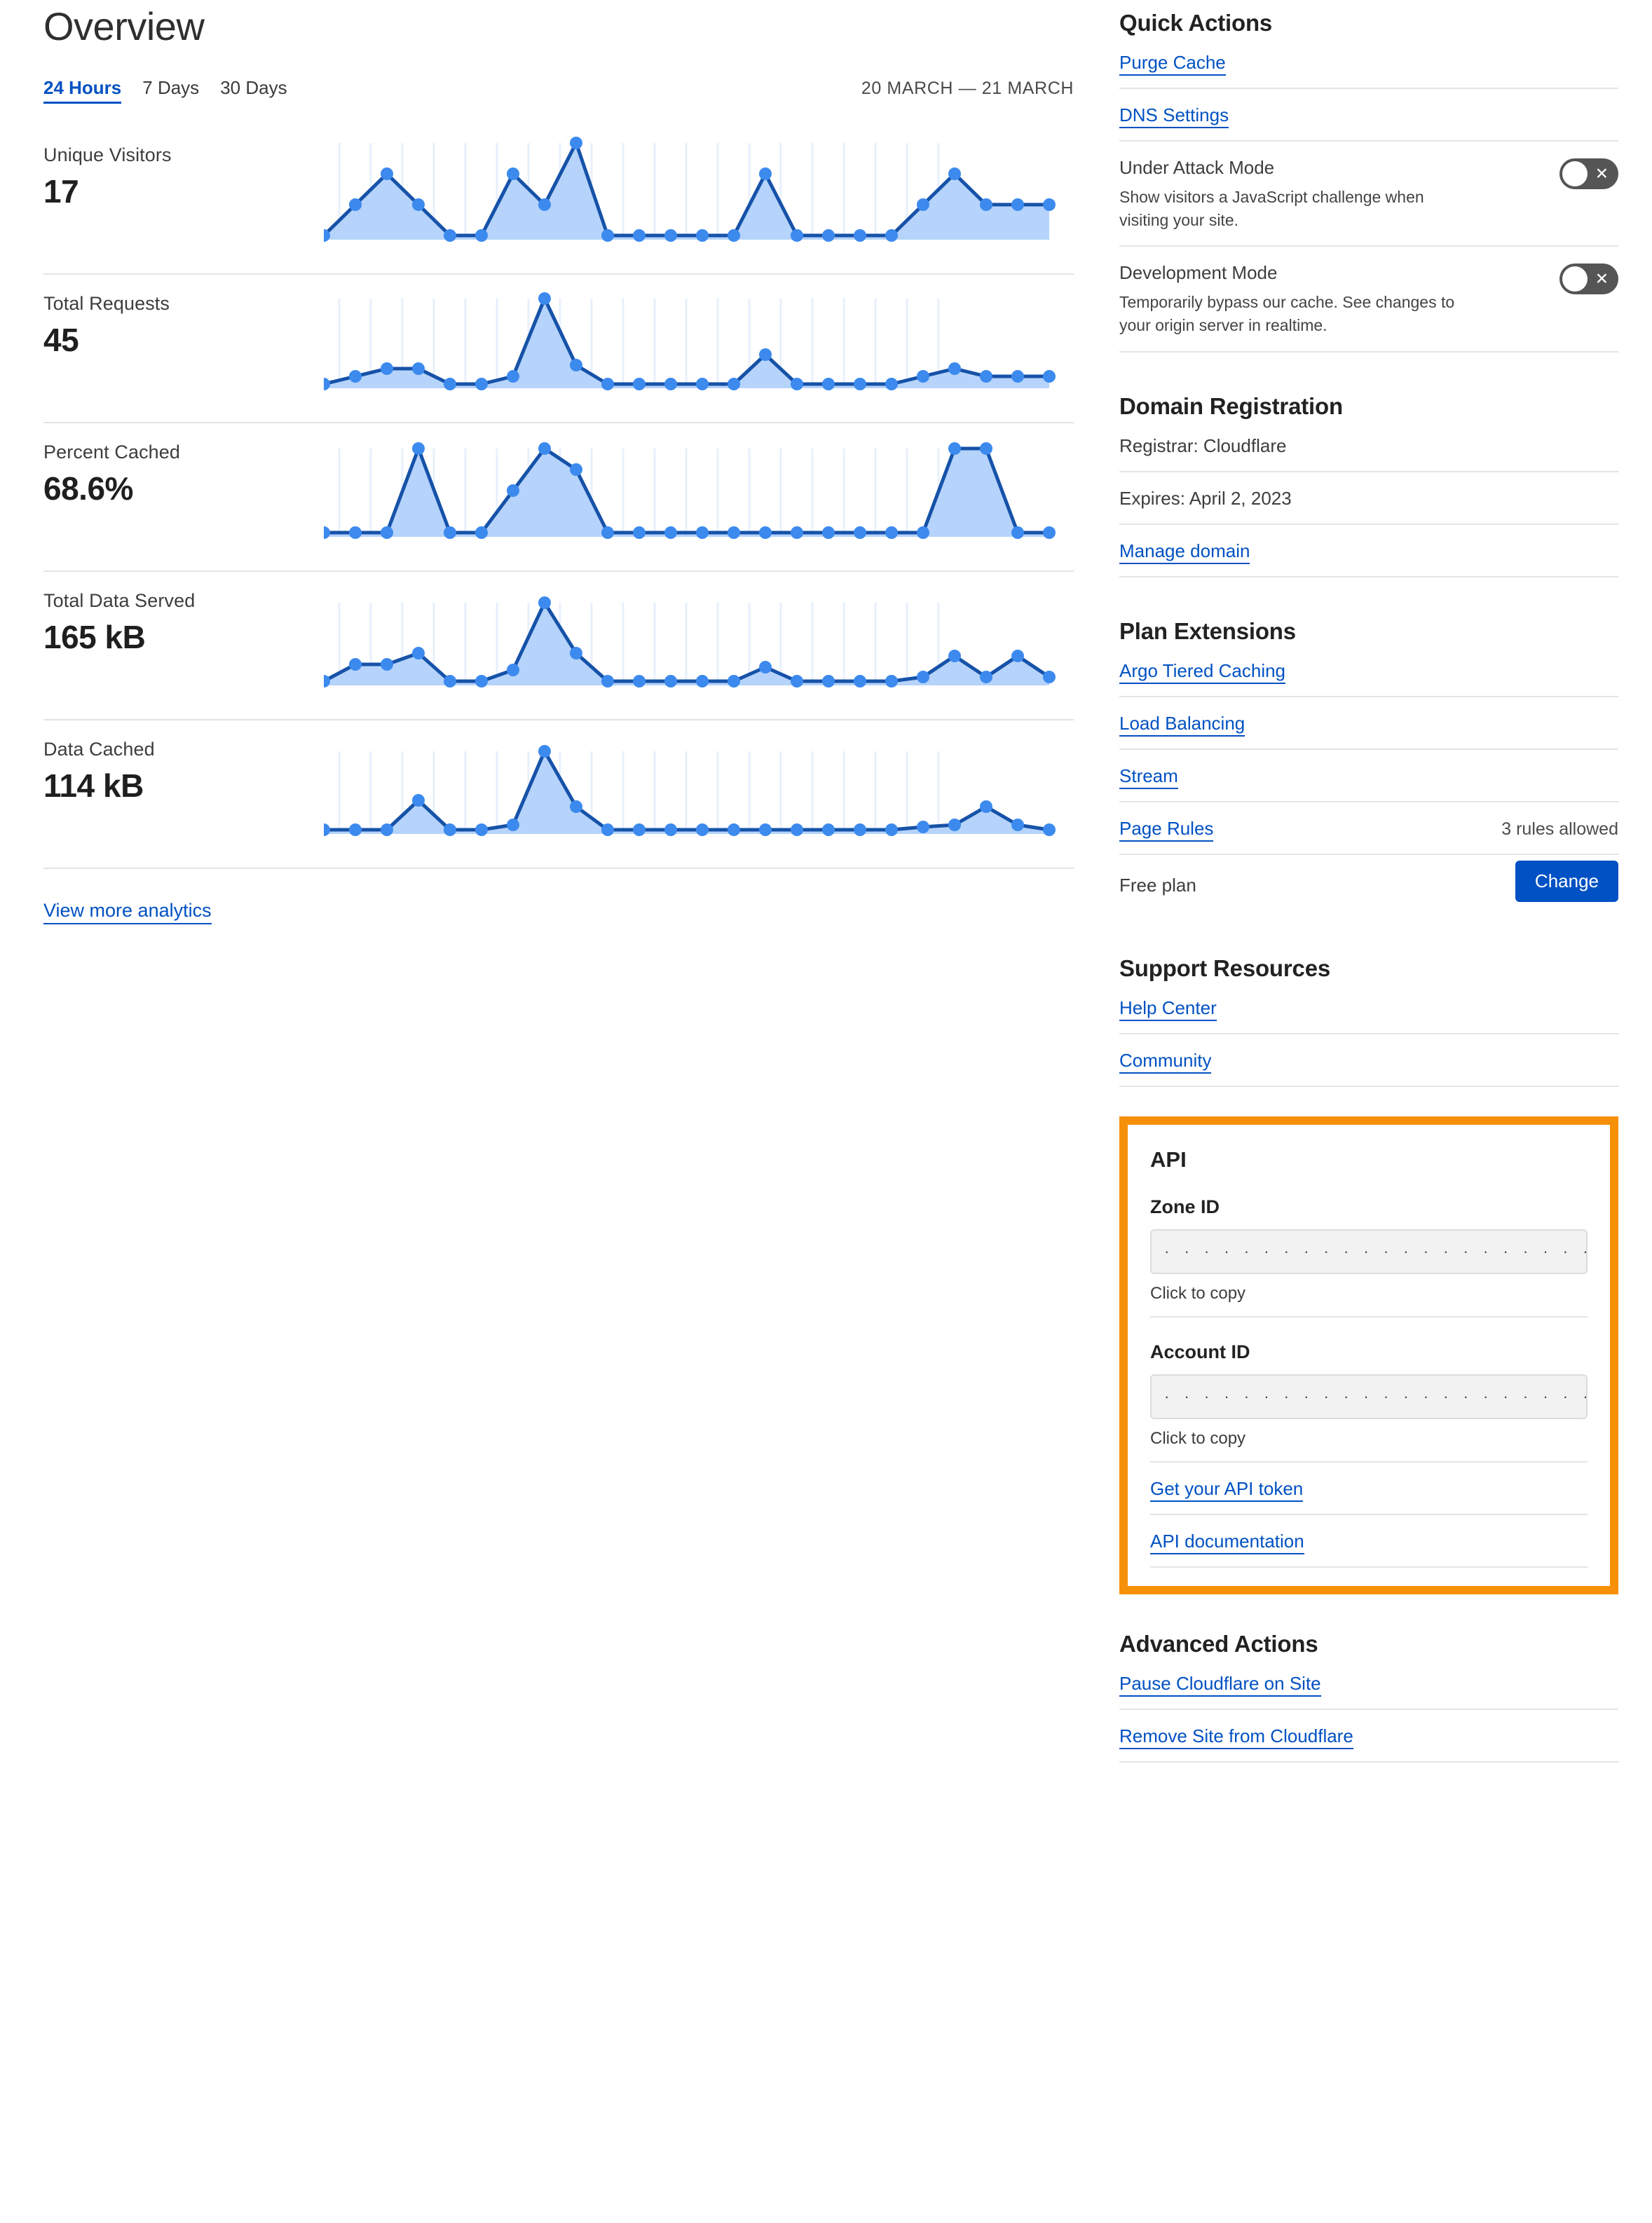 The height and width of the screenshot is (2223, 1652). I want to click on page-rules-allowance: 3 rules allowed, so click(1560, 829).